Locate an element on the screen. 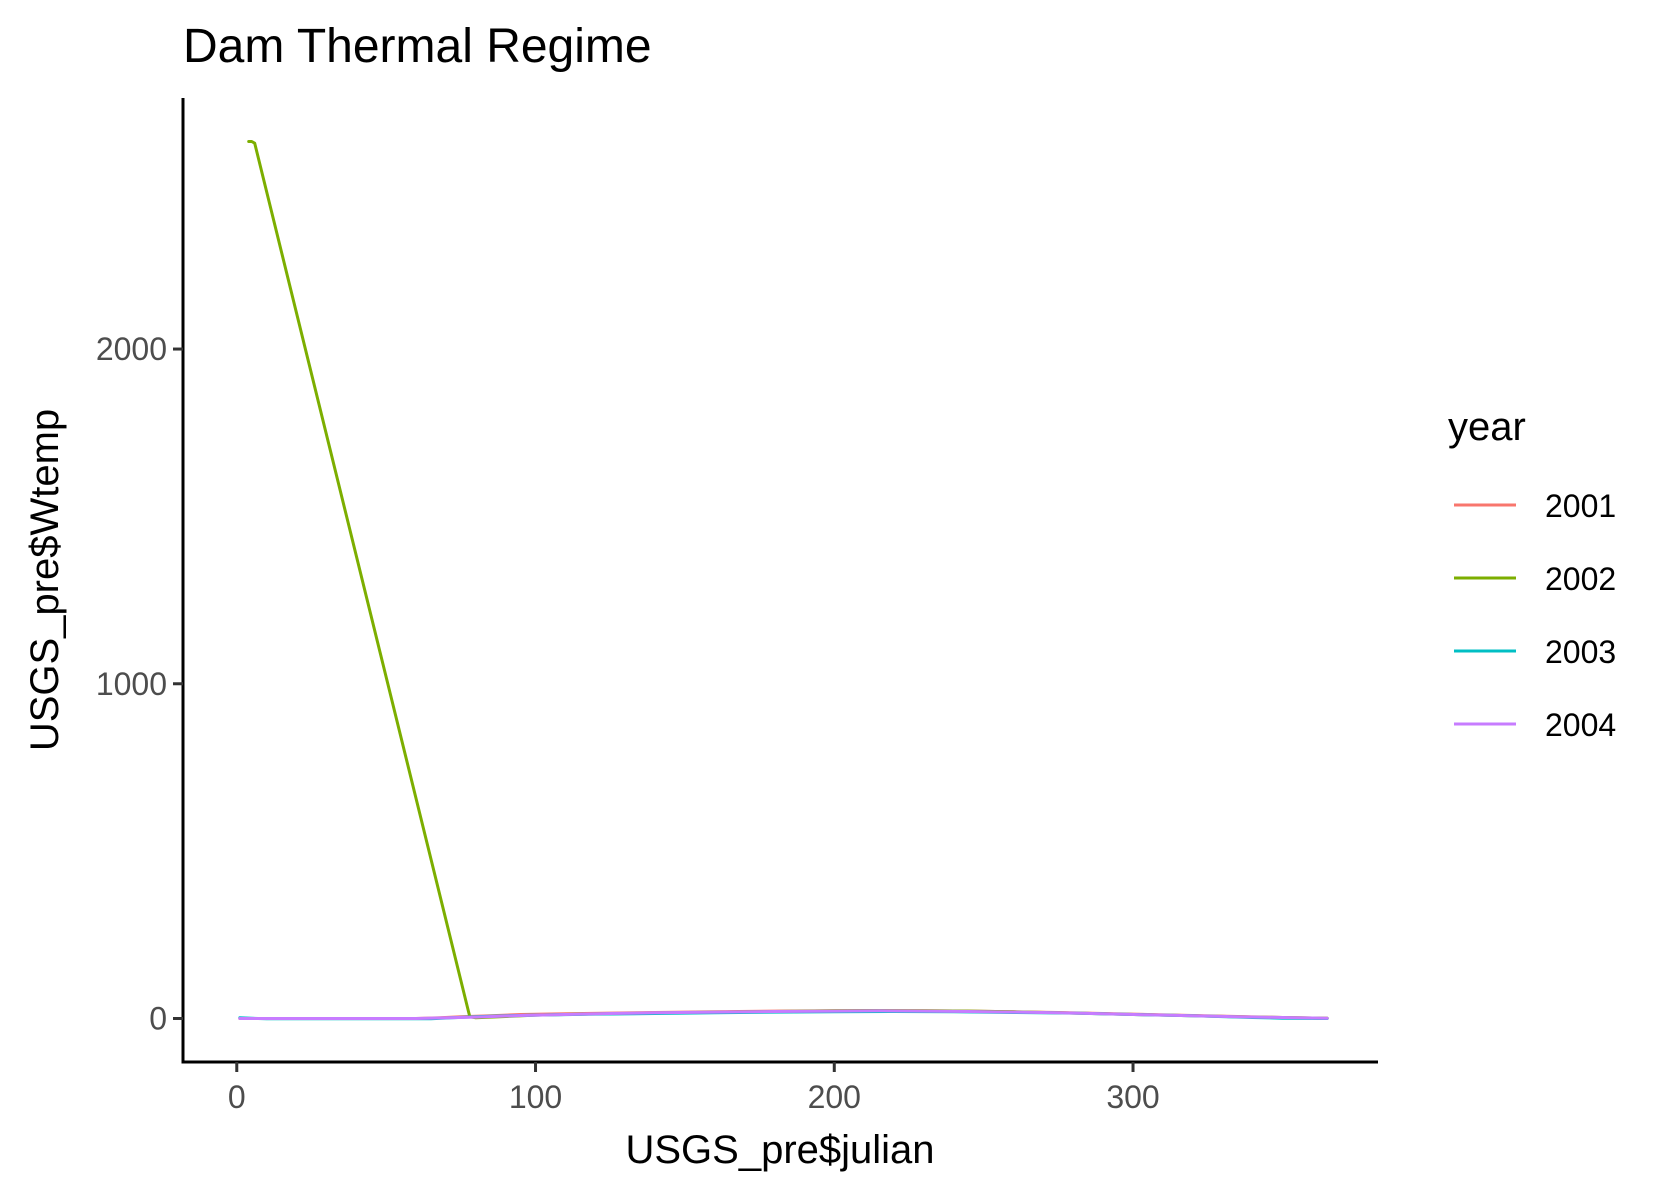 The image size is (1653, 1181). legend-label-2001: 2001 is located at coordinates (1580, 506).